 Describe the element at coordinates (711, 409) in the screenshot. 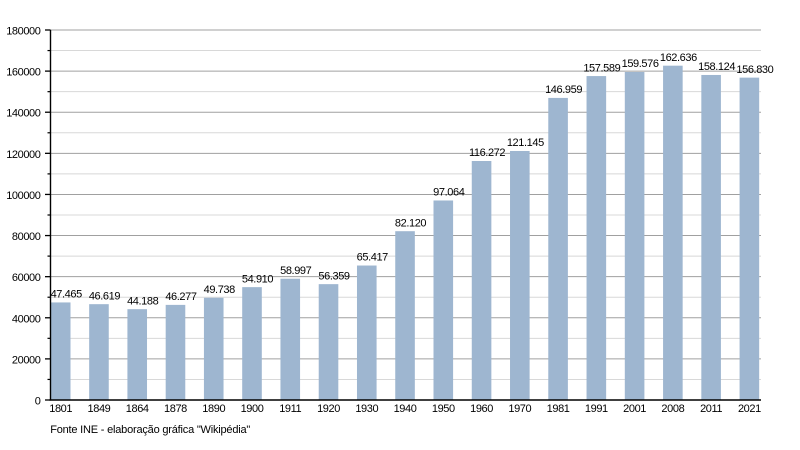

I see `svg-text: 2011` at that location.